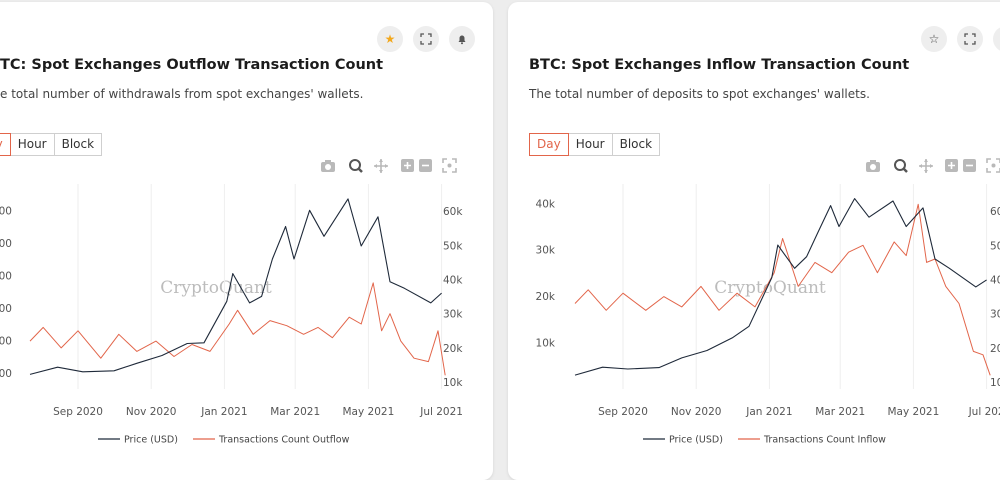 This screenshot has width=1000, height=480. What do you see at coordinates (984, 412) in the screenshot?
I see `x-tick-label: Jul 202` at bounding box center [984, 412].